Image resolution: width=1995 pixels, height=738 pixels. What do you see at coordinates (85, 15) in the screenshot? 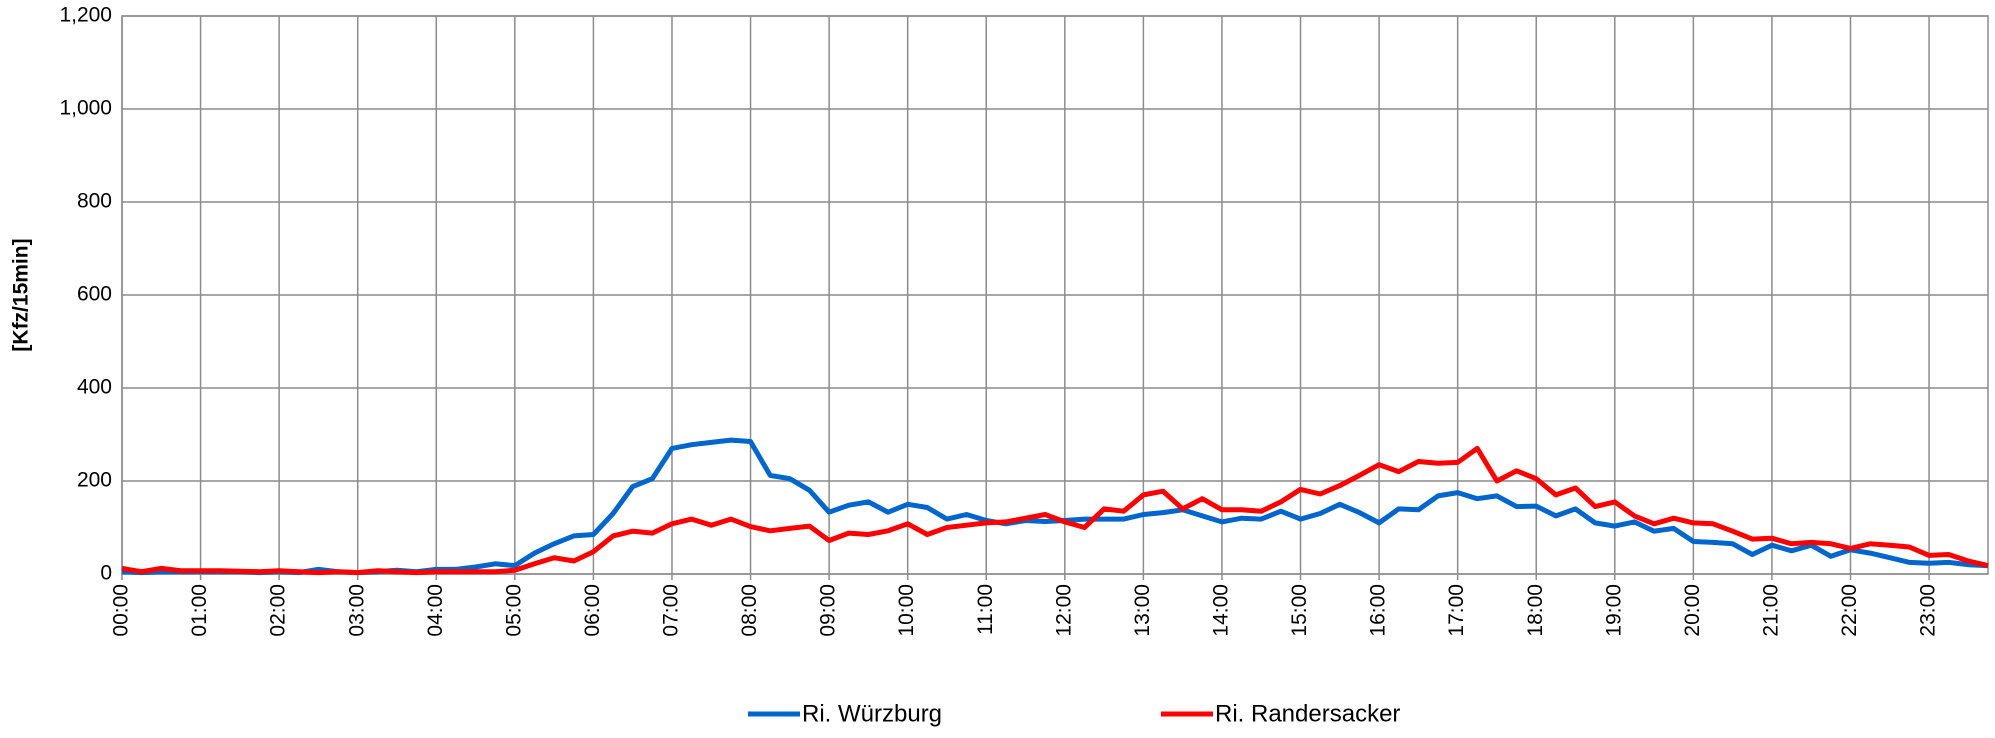
I see `y-tick-label: 1,200` at bounding box center [85, 15].